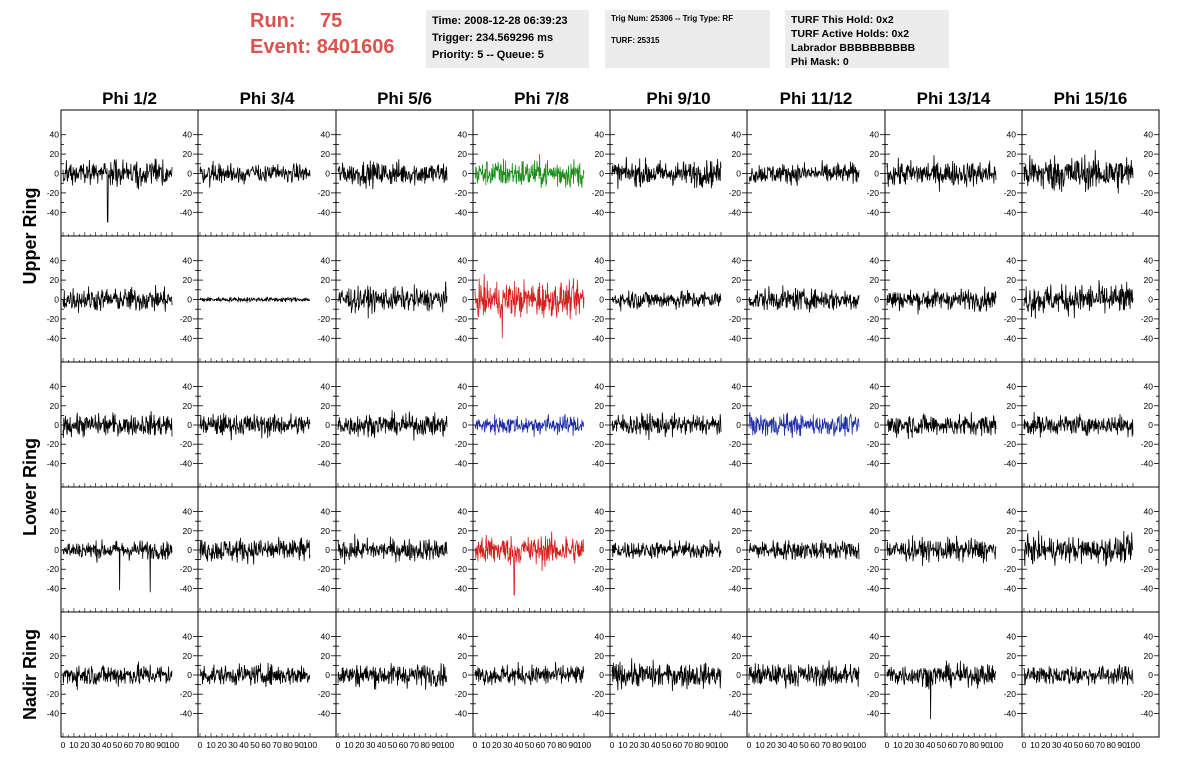 Image resolution: width=1196 pixels, height=772 pixels. What do you see at coordinates (500, 21) in the screenshot?
I see `time-text: Time: 2008-12-28 06:39:23` at bounding box center [500, 21].